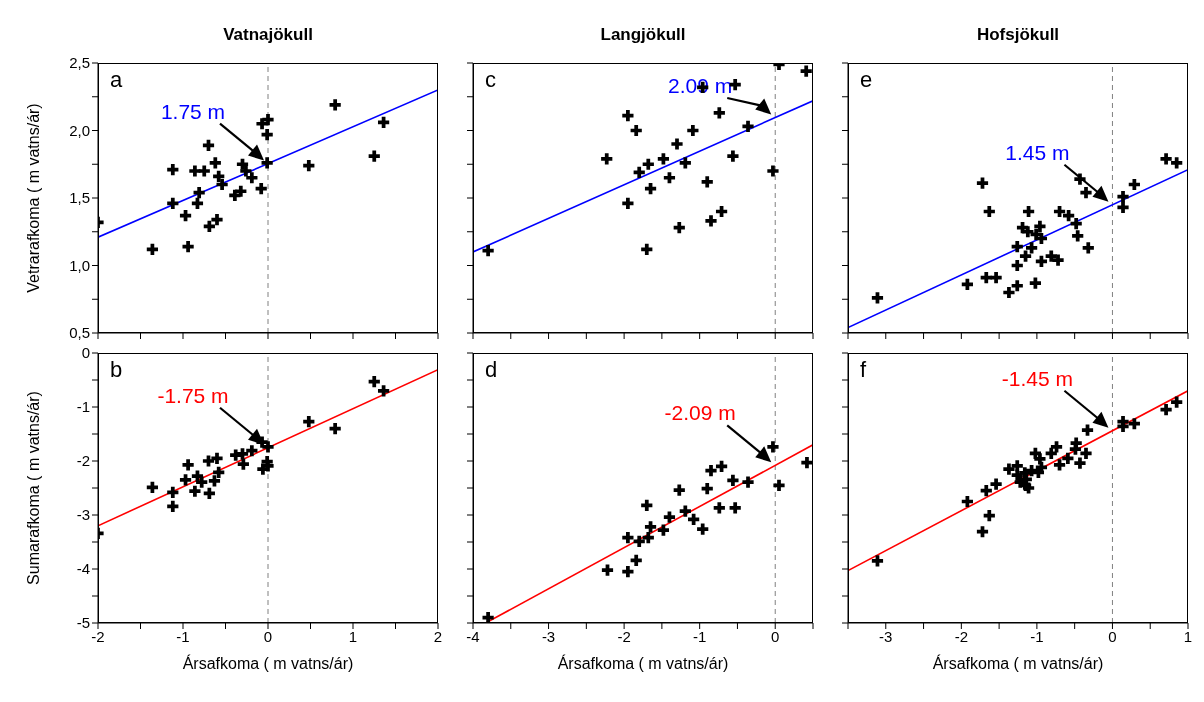 The height and width of the screenshot is (702, 1204). What do you see at coordinates (83, 407) in the screenshot?
I see `y-tick-label: -1` at bounding box center [83, 407].